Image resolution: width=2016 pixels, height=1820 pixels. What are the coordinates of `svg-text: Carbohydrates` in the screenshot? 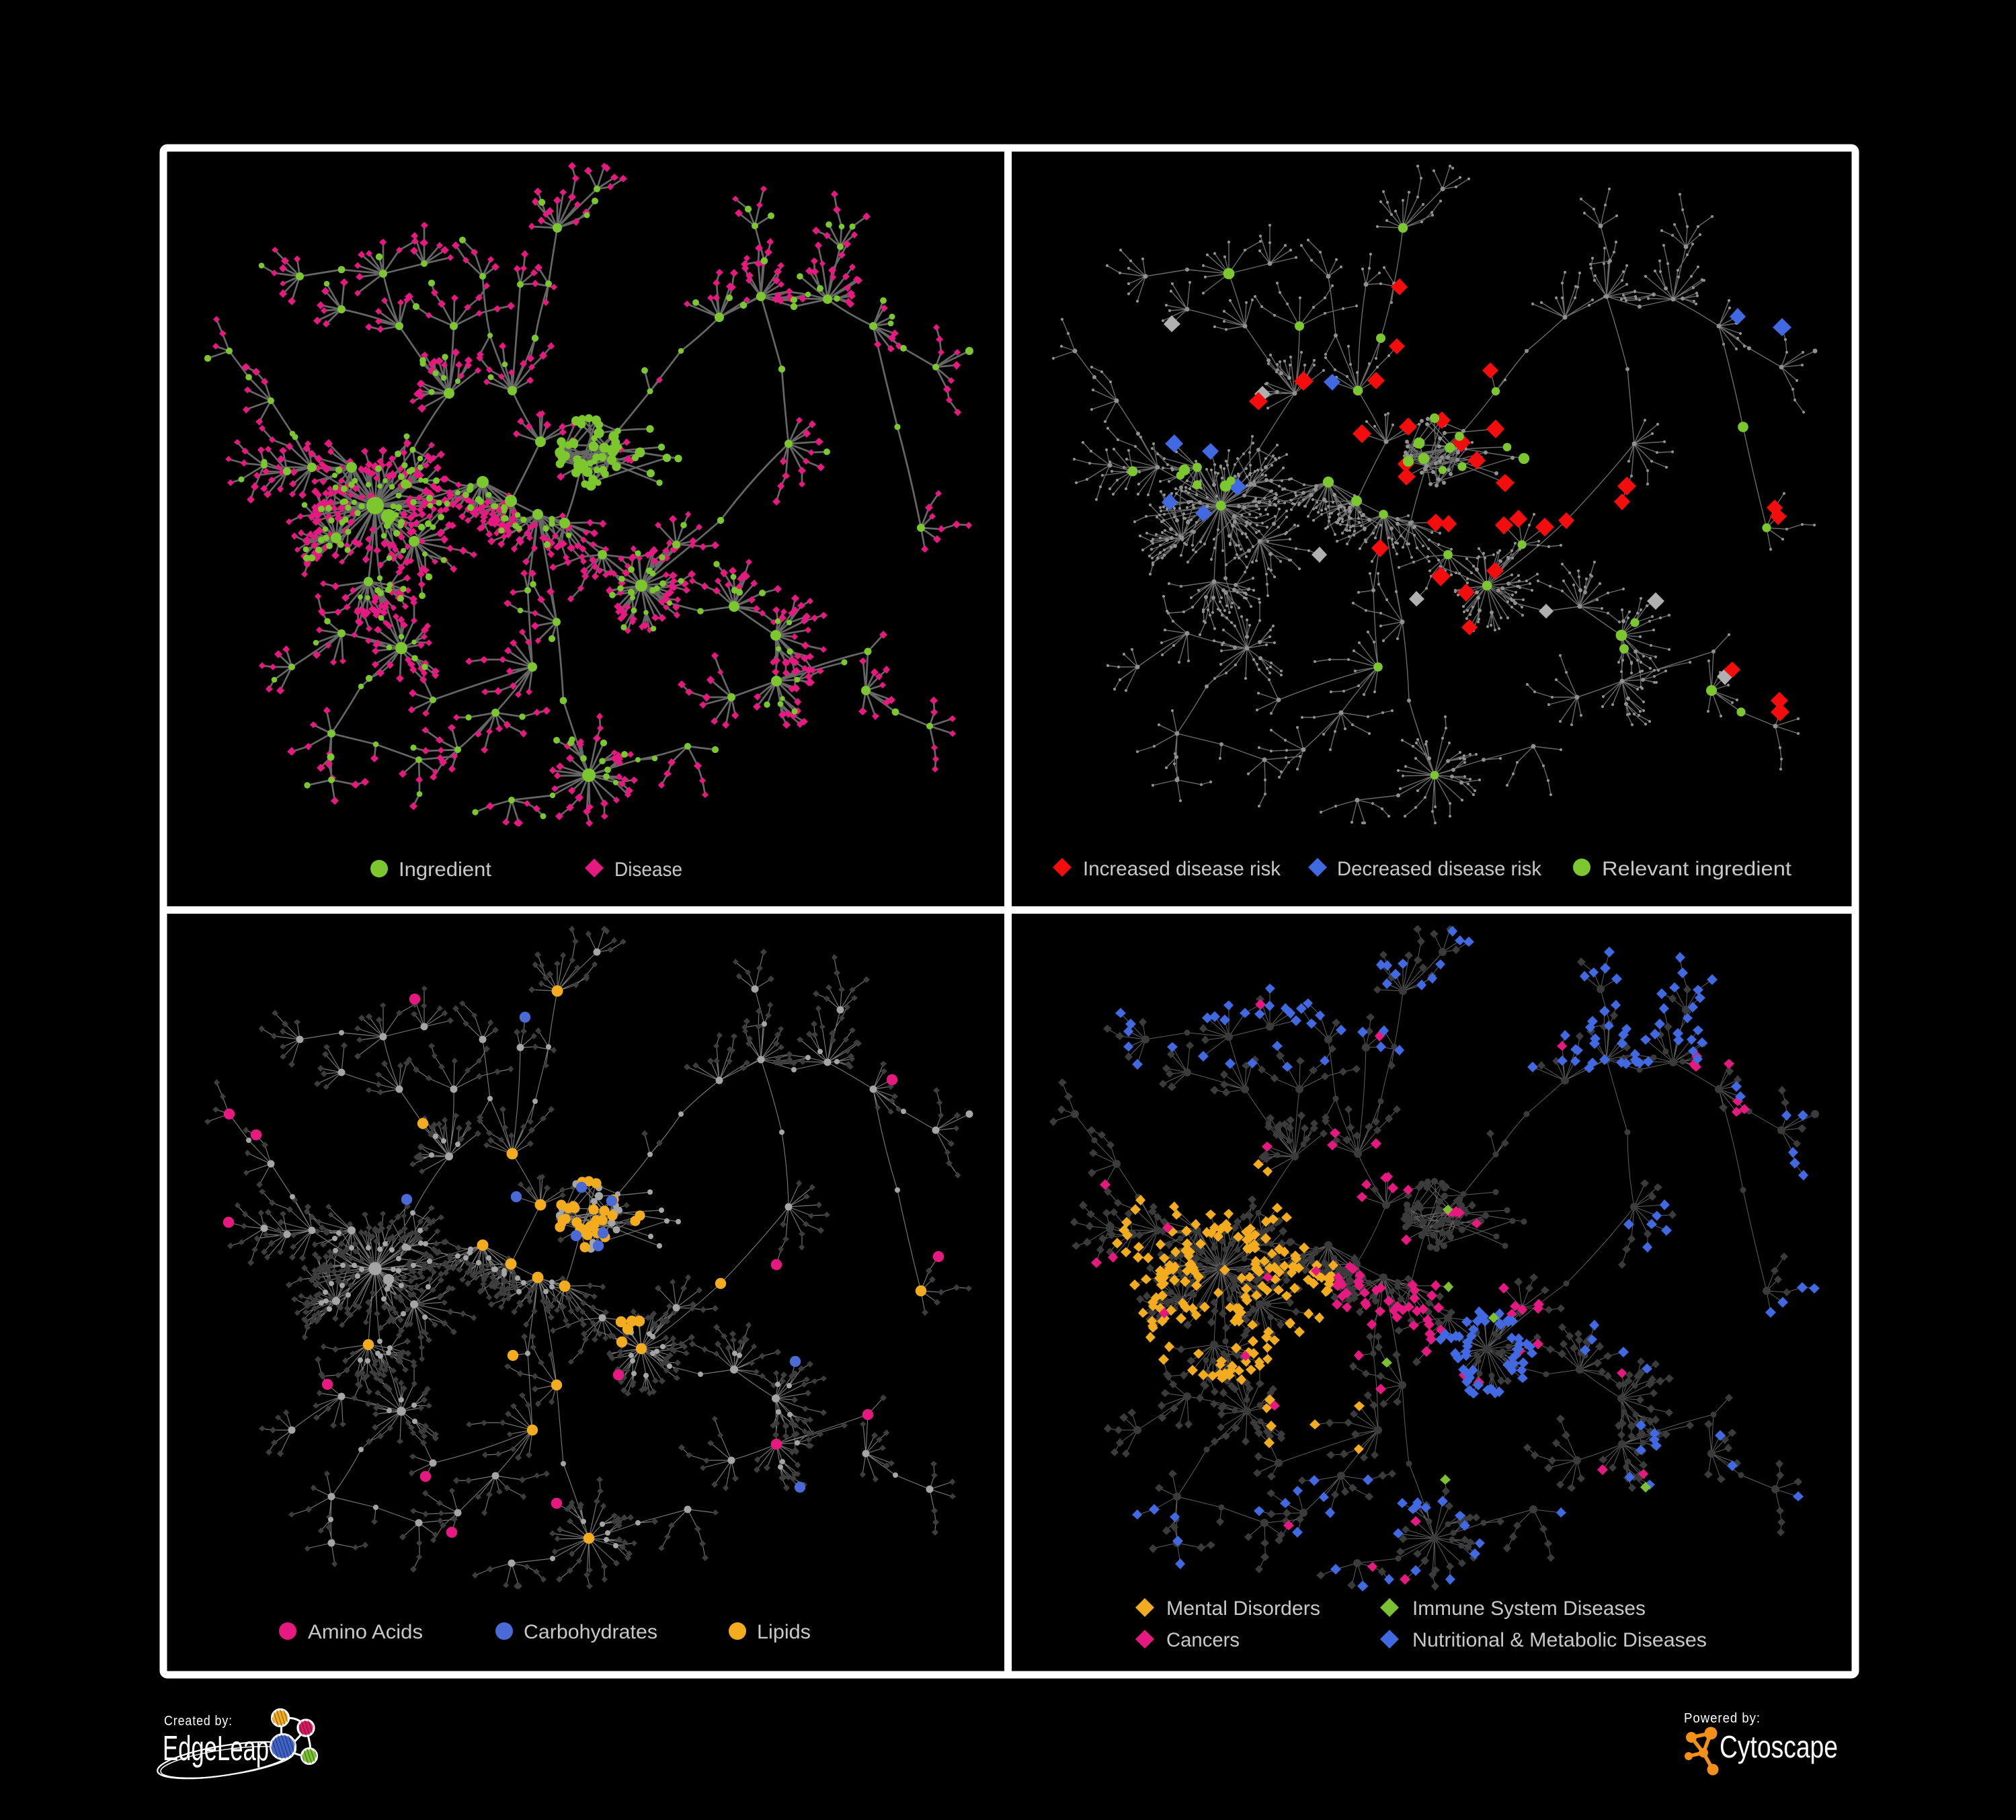 It's located at (590, 1632).